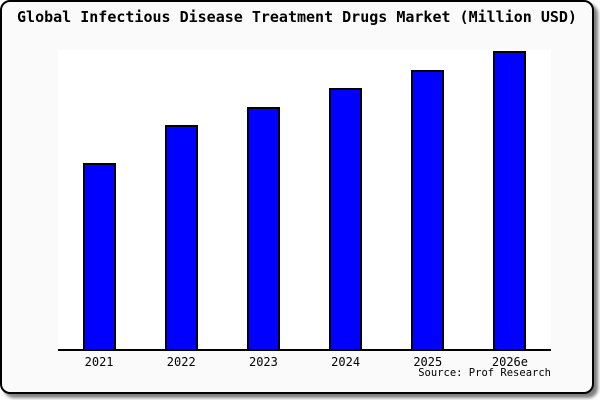  What do you see at coordinates (99, 362) in the screenshot?
I see `x-tick-label-2021: 2021` at bounding box center [99, 362].